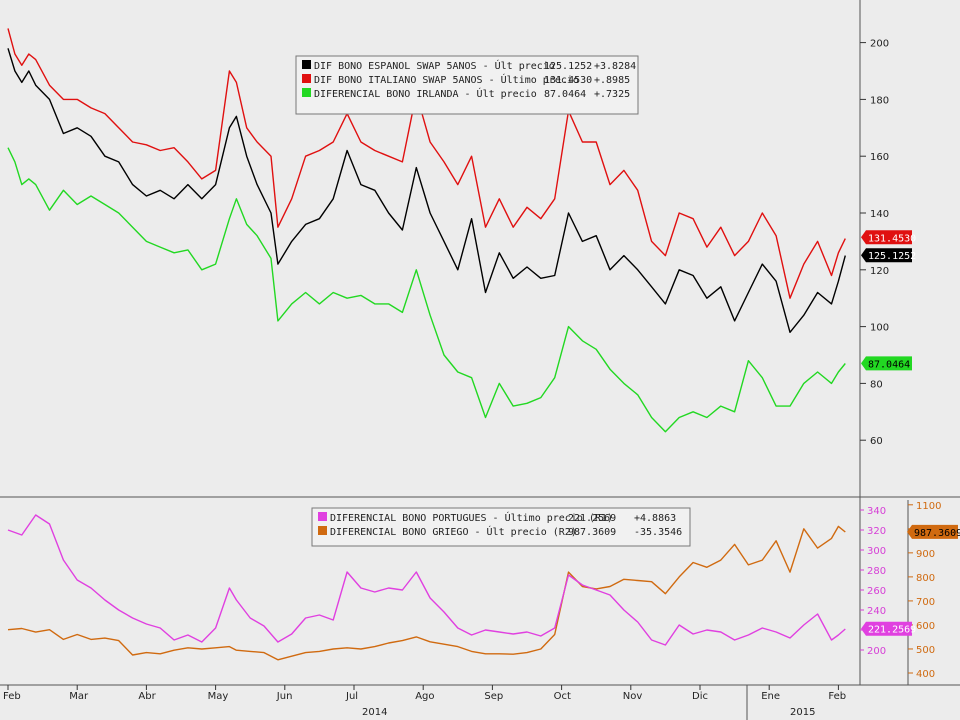 The image size is (960, 720). I want to click on x-tick-label: Nov, so click(633, 696).